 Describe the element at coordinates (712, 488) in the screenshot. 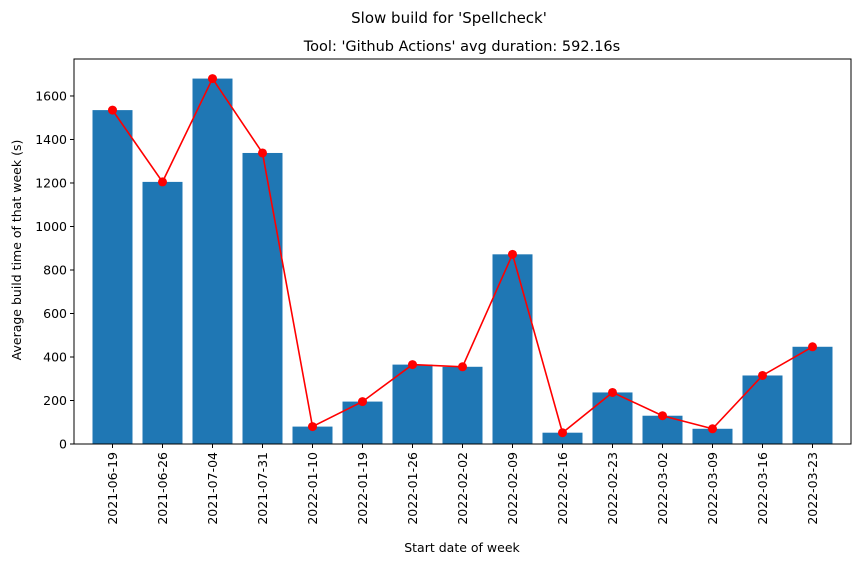

I see `x-tick-label: 2022-03-09` at that location.